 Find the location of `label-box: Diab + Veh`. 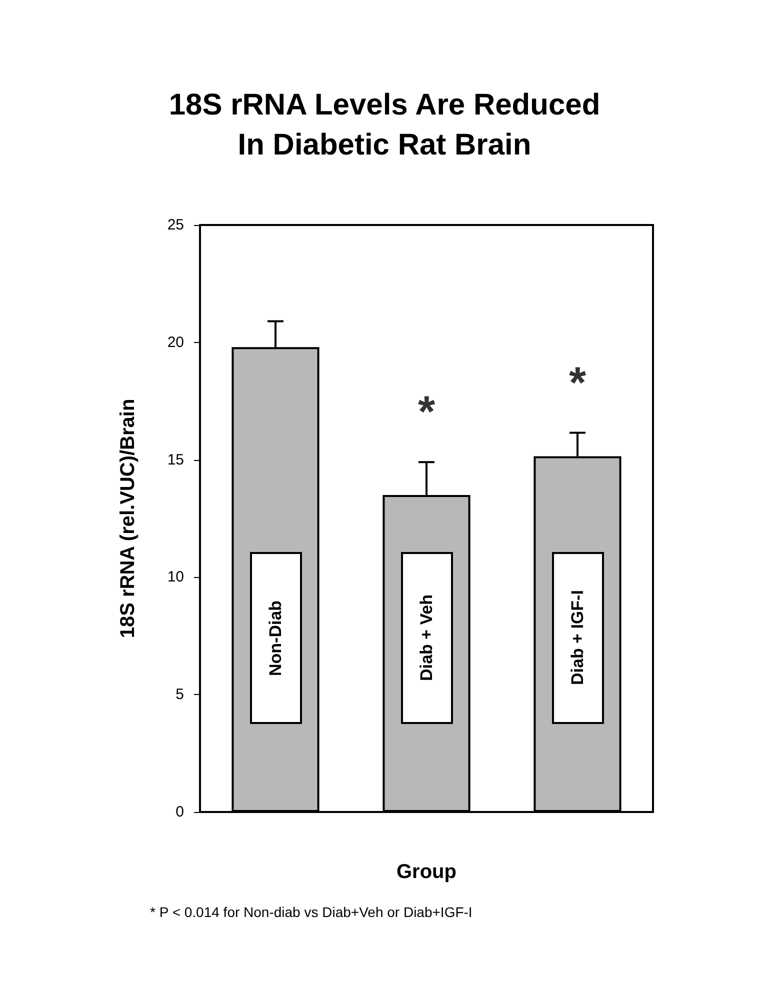

label-box: Diab + Veh is located at coordinates (426, 638).